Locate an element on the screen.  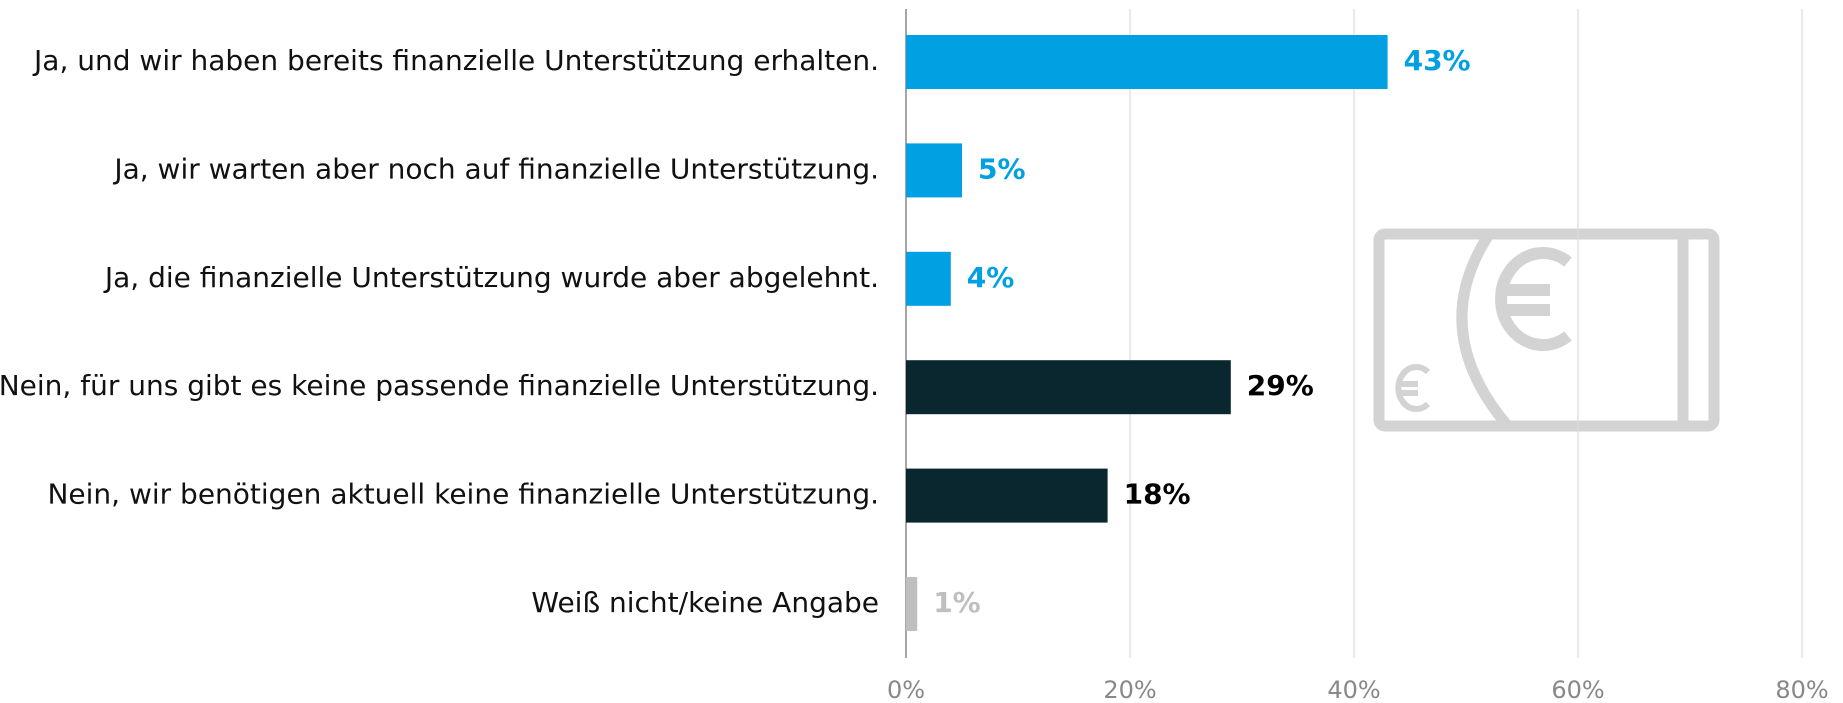
banknote-outline is located at coordinates (1546, 330).